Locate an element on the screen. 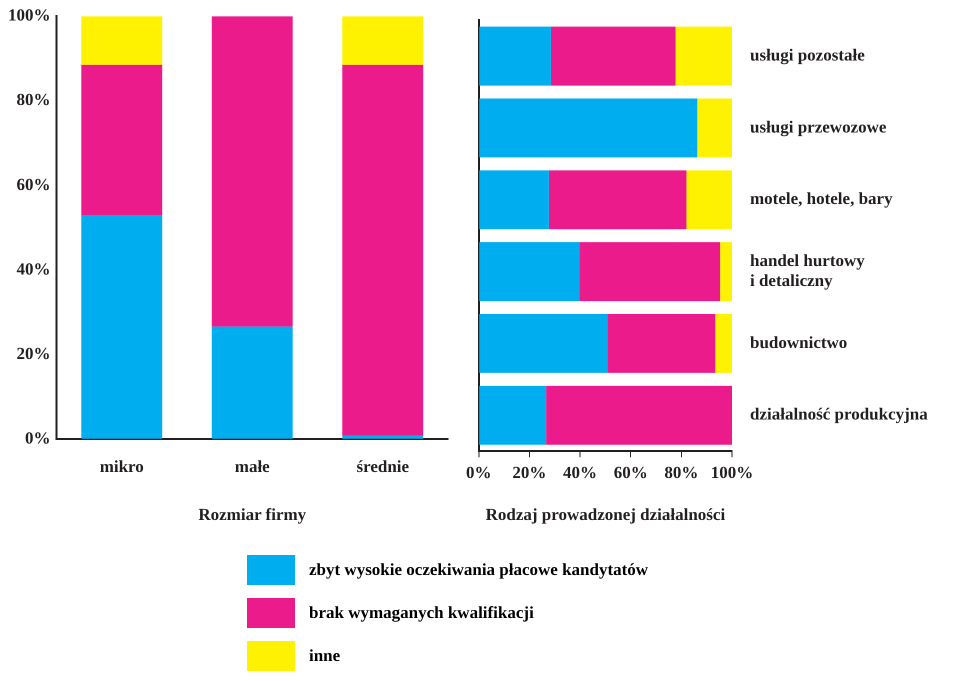 Image resolution: width=968 pixels, height=681 pixels. x-tick-label: mikro is located at coordinates (122, 466).